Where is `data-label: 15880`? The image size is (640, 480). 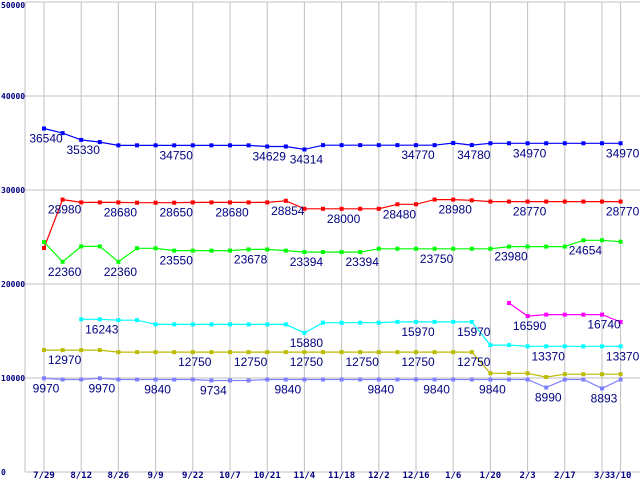 data-label: 15880 is located at coordinates (307, 343).